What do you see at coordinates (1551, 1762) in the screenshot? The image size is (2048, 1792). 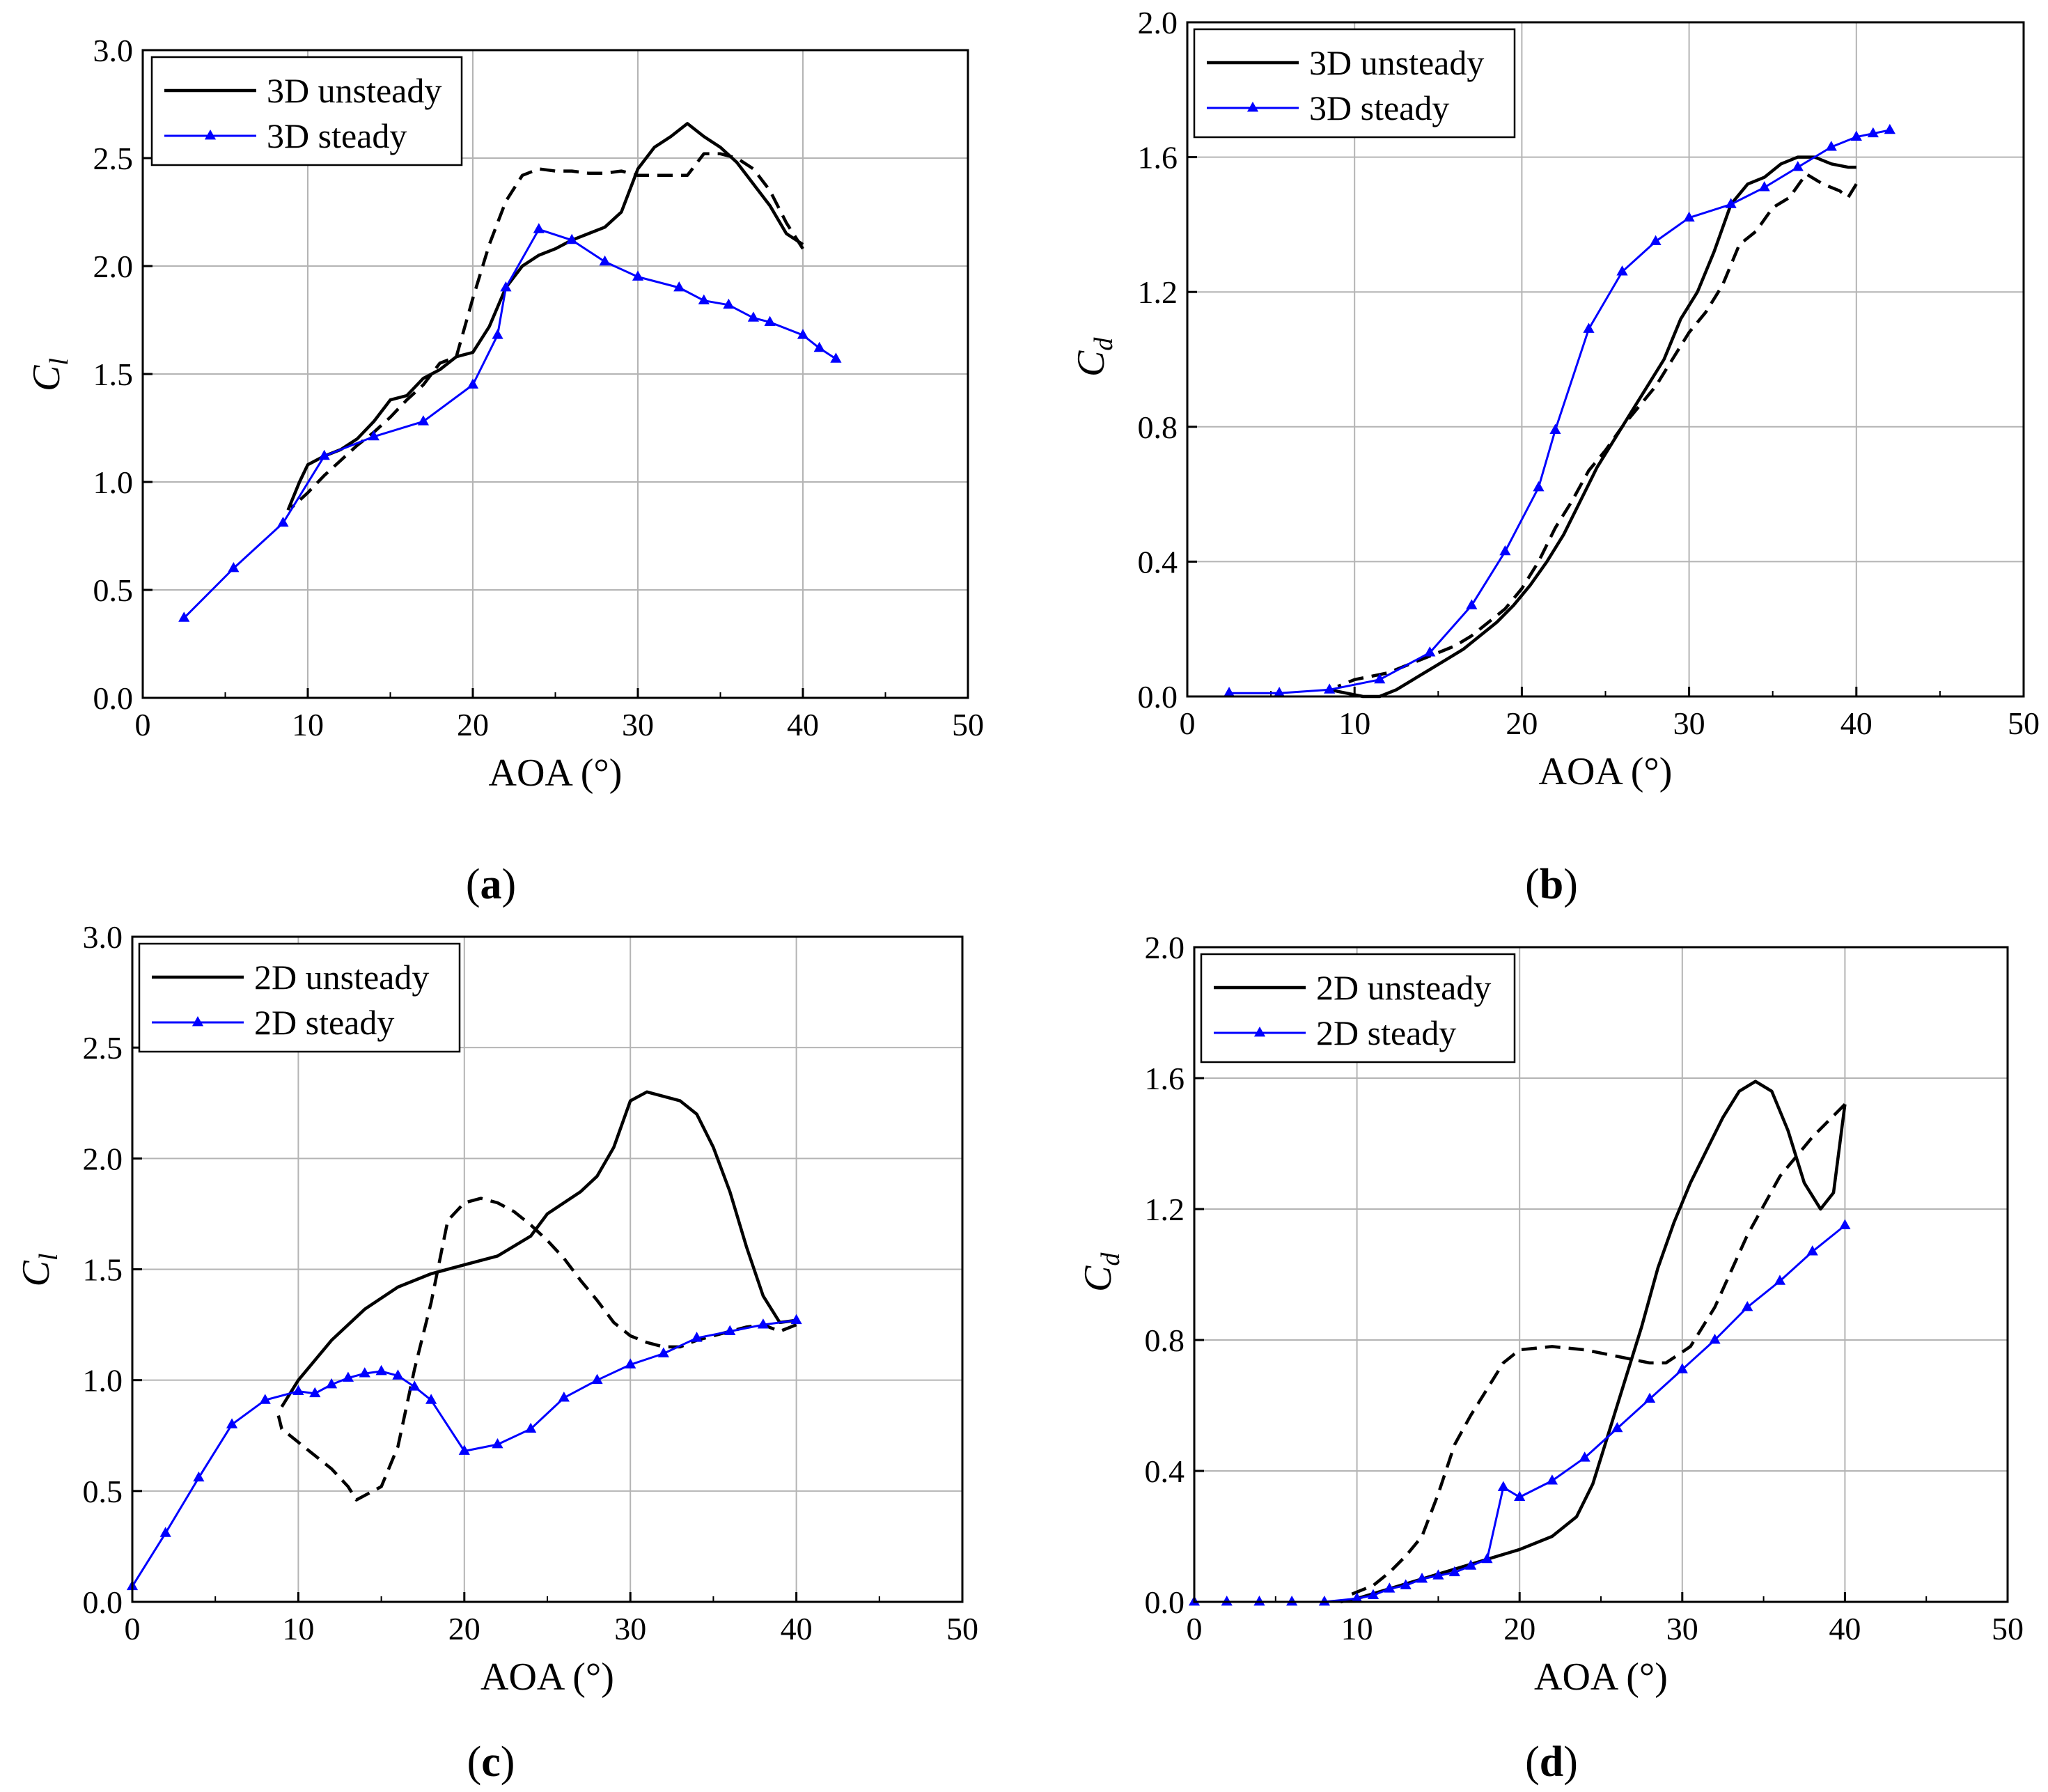 I see `caption-d: (d)` at bounding box center [1551, 1762].